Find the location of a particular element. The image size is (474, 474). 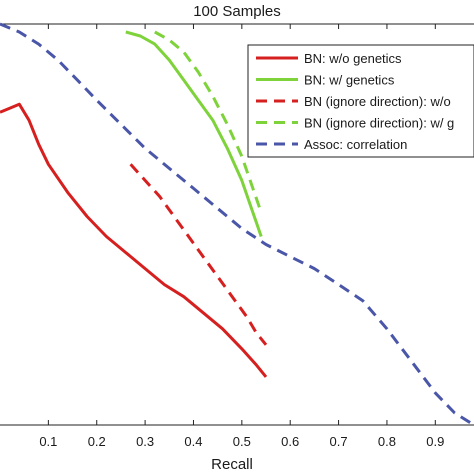

x-tick-label: 0.7 is located at coordinates (339, 441).